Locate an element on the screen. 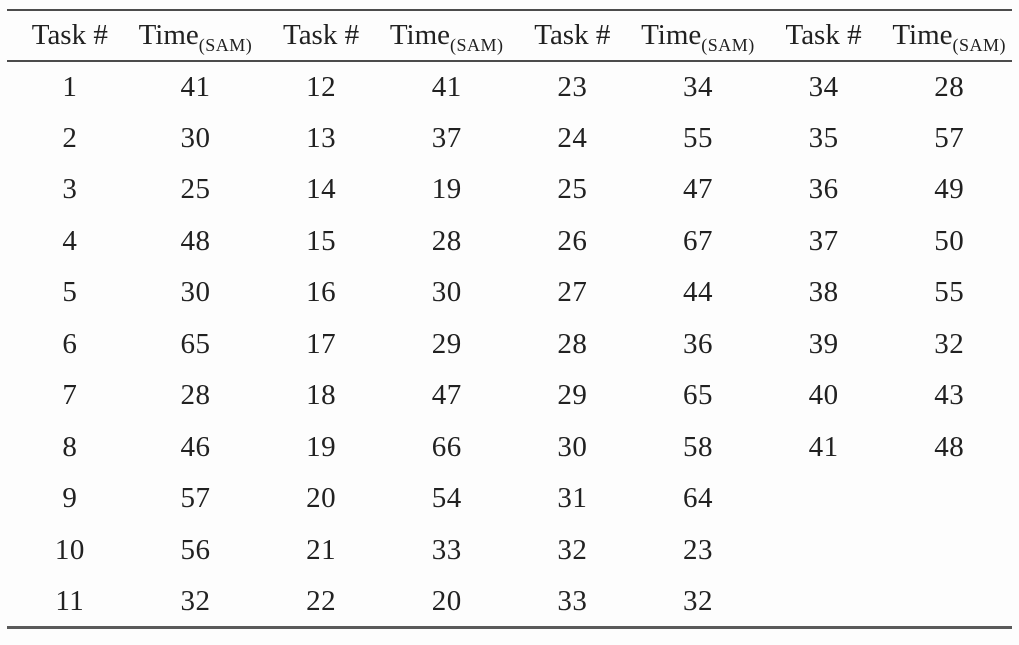 The image size is (1019, 645). table-row: 10 56 21 33 32 23 is located at coordinates (509, 551).